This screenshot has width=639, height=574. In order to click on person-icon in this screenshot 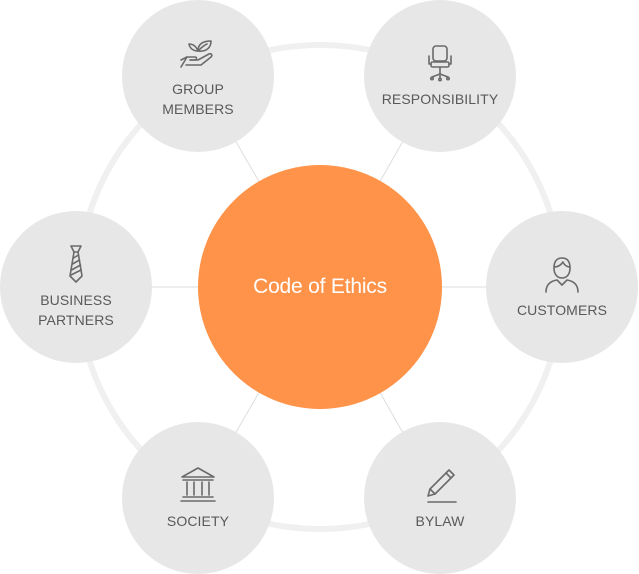, I will do `click(562, 274)`.